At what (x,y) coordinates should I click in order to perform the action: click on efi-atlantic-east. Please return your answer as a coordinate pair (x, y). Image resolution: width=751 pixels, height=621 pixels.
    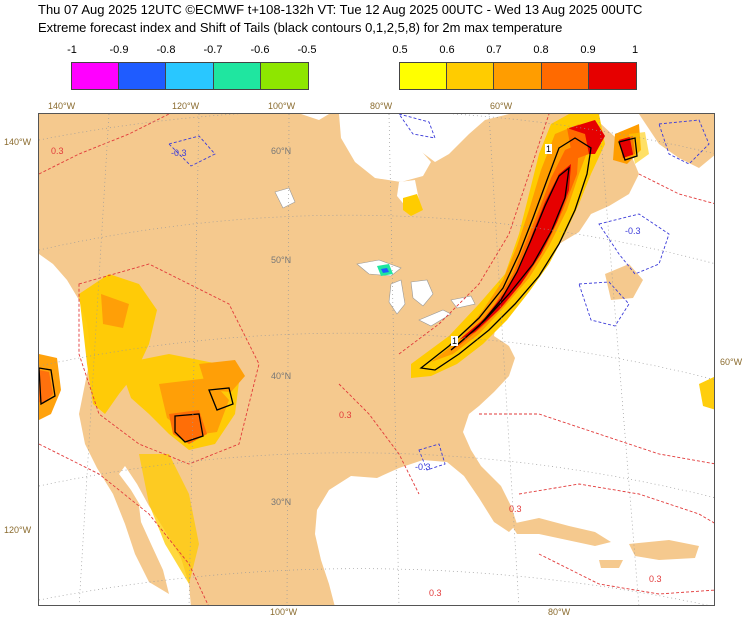
    Looking at the image, I should click on (706, 393).